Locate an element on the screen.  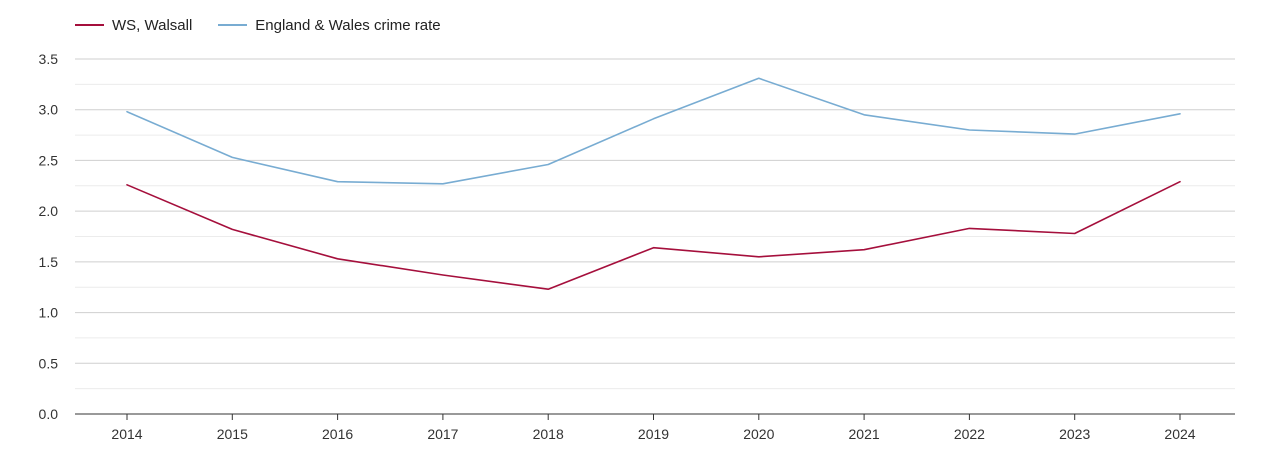
legend-item-walsall: WS, Walsall is located at coordinates (133, 25).